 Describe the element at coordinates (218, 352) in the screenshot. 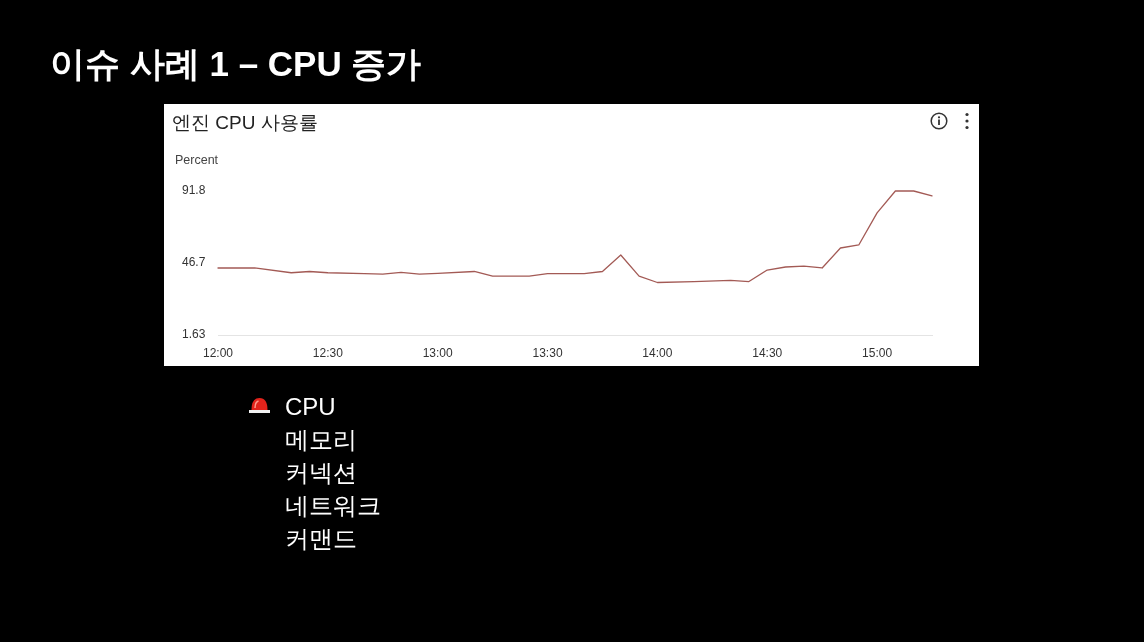

I see `x-tick-label: 12:00` at that location.